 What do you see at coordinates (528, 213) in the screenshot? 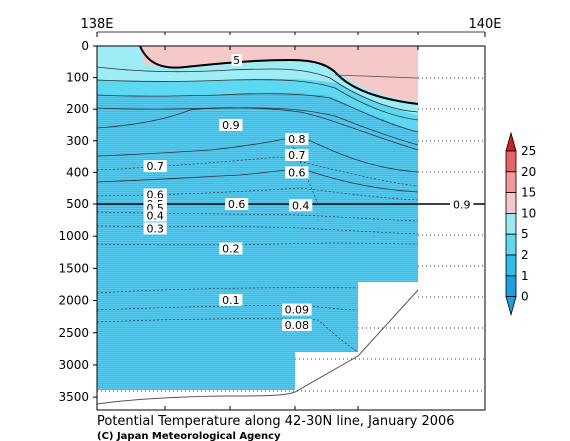
I see `colorbar-tick-label: 10` at bounding box center [528, 213].